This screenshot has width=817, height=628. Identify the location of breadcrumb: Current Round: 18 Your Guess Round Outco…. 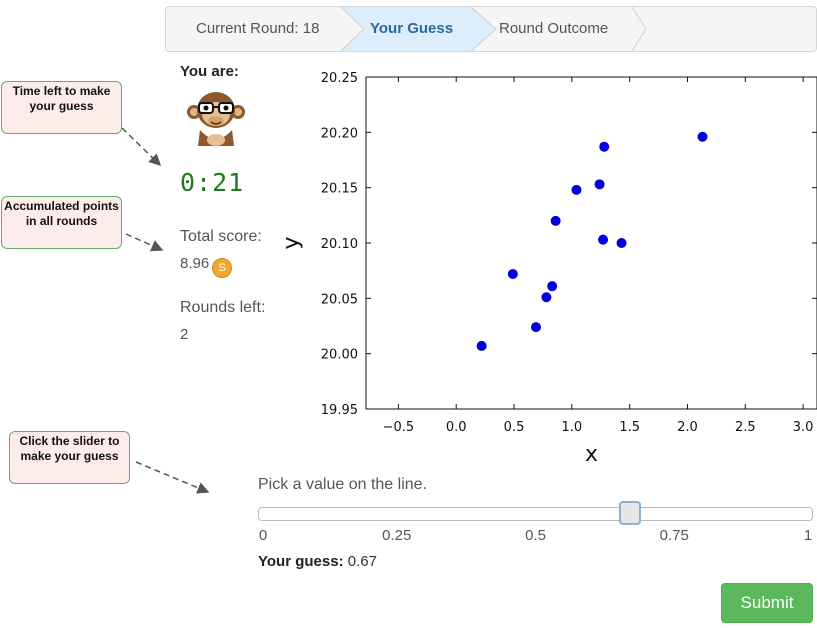
(491, 29).